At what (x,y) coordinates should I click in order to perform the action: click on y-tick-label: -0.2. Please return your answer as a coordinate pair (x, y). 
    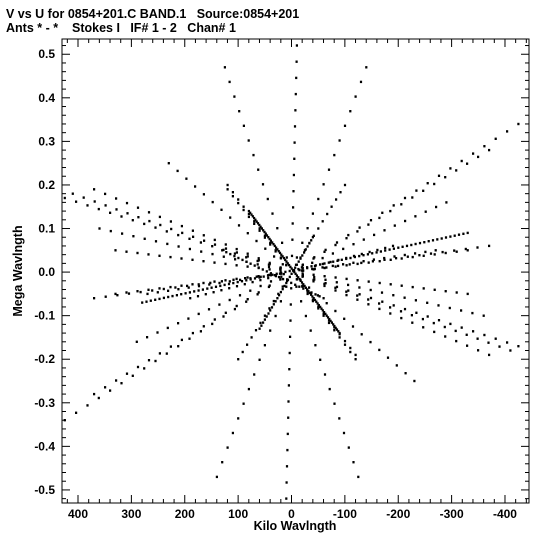
    Looking at the image, I should click on (44, 359).